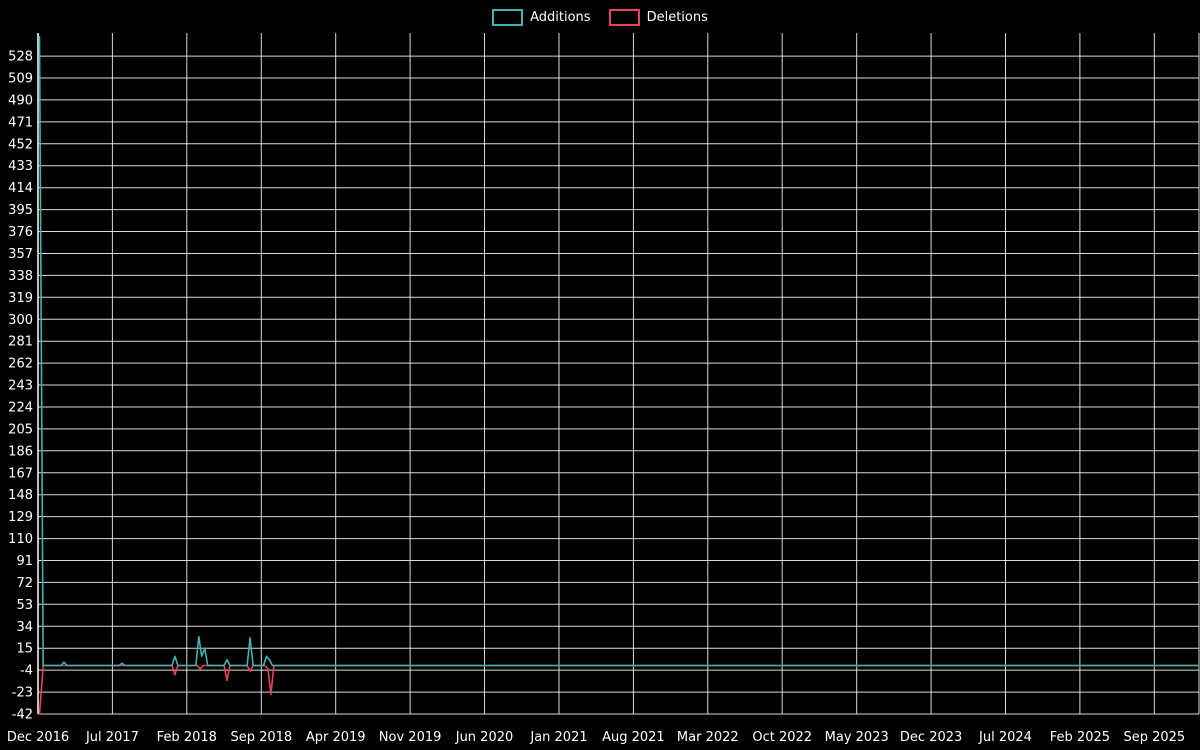 Image resolution: width=1200 pixels, height=750 pixels. What do you see at coordinates (24, 561) in the screenshot?
I see `y-tick-label: 91` at bounding box center [24, 561].